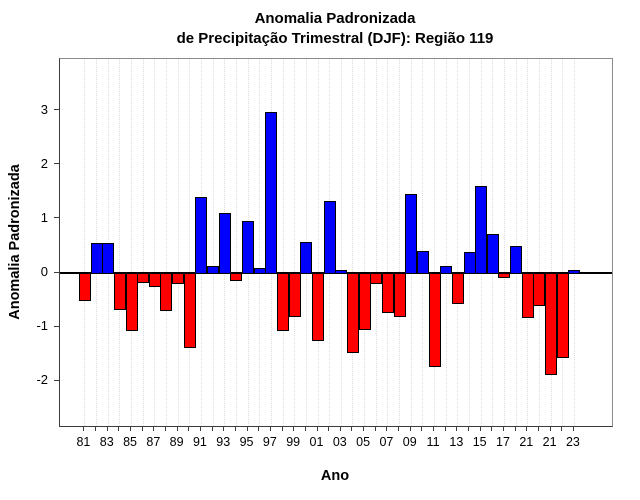 This screenshot has height=500, width=640. Describe the element at coordinates (363, 442) in the screenshot. I see `x-tick-label-2005: 05` at that location.